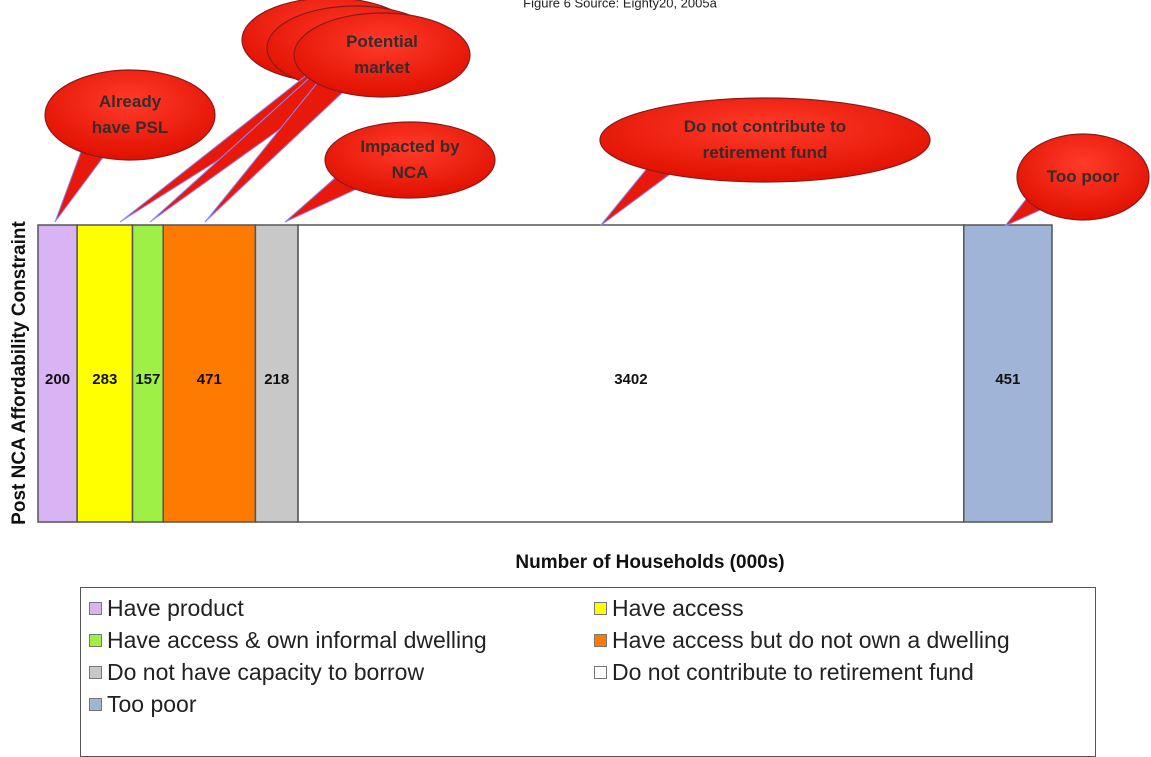  Describe the element at coordinates (175, 607) in the screenshot. I see `legend-label: Have product` at that location.